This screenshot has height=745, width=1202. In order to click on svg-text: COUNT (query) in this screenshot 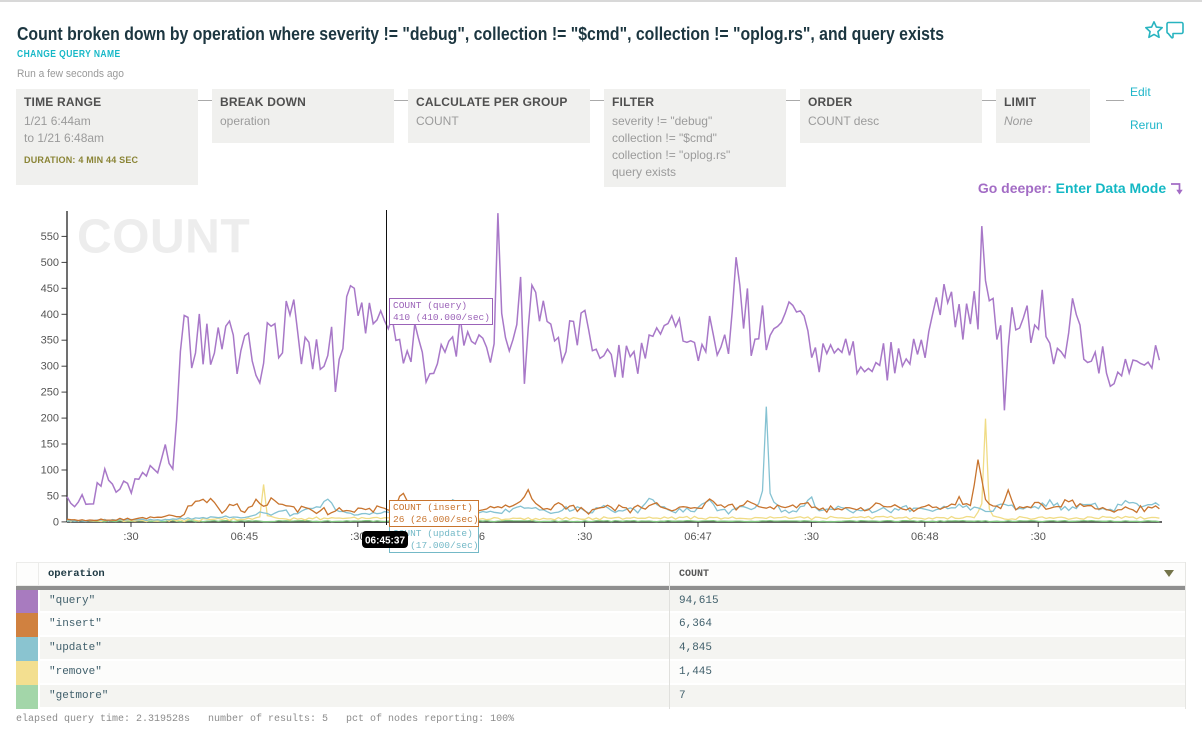, I will do `click(430, 305)`.